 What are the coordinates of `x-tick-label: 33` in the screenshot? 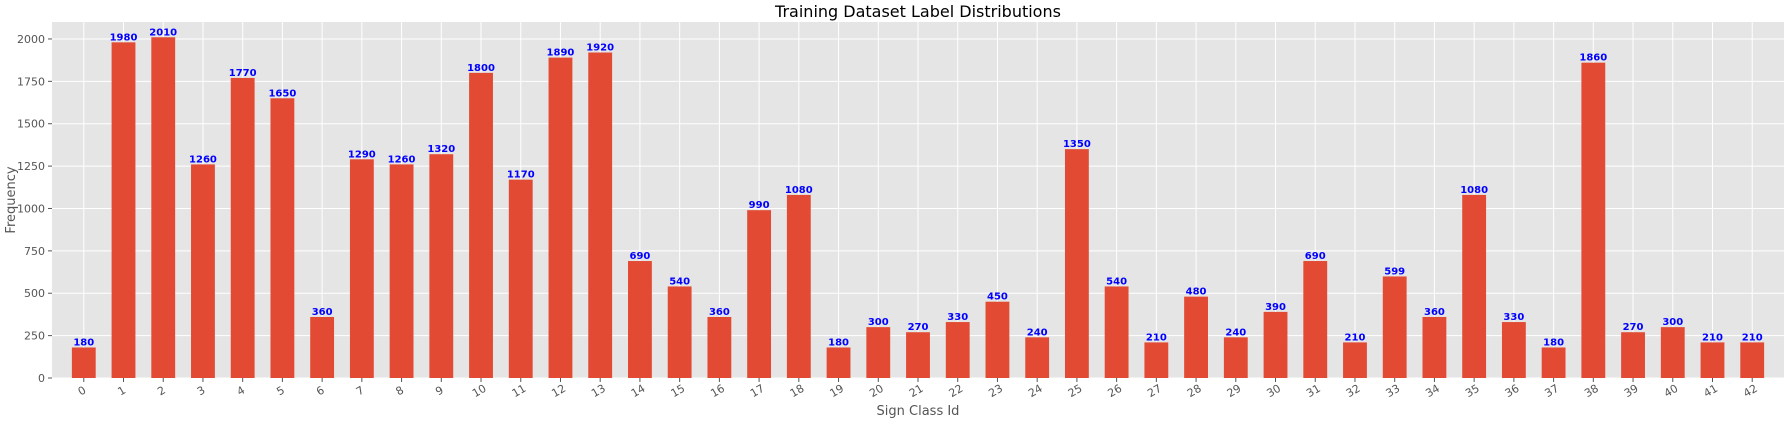 It's located at (1393, 391).